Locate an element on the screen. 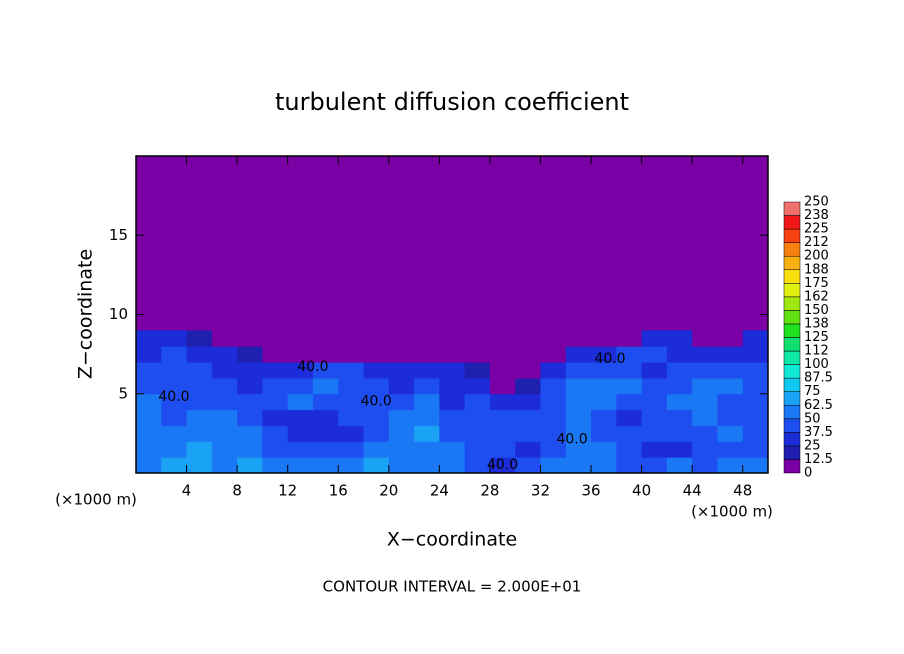 The height and width of the screenshot is (654, 904). x-tick-label: 20 is located at coordinates (388, 491).